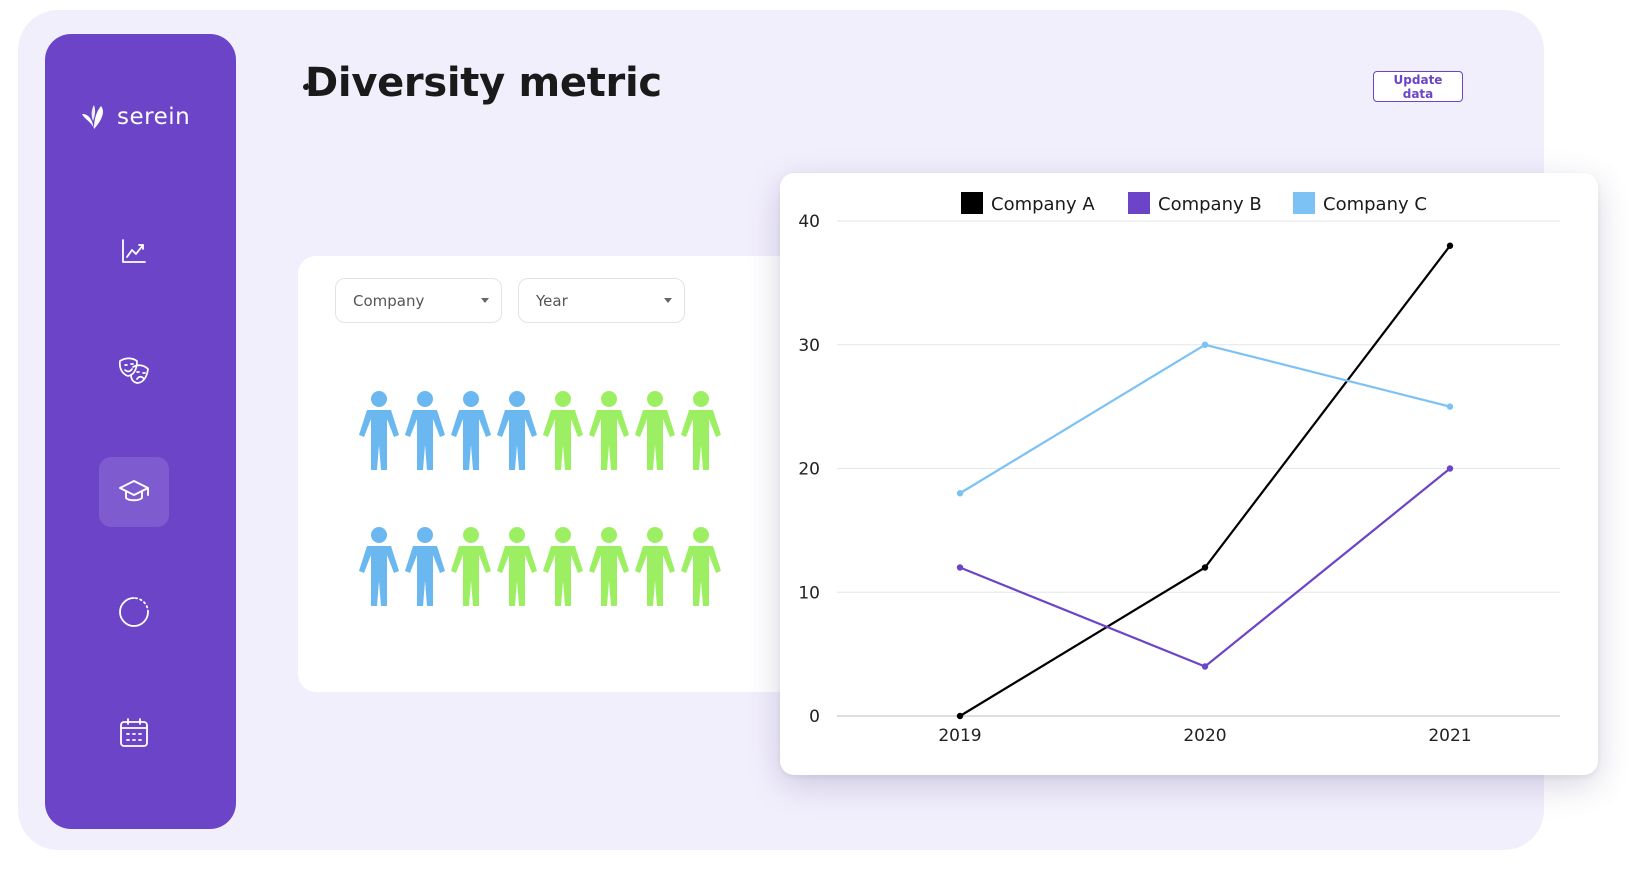 The height and width of the screenshot is (880, 1636). Describe the element at coordinates (1204, 736) in the screenshot. I see `x-tick-label: 2020` at that location.